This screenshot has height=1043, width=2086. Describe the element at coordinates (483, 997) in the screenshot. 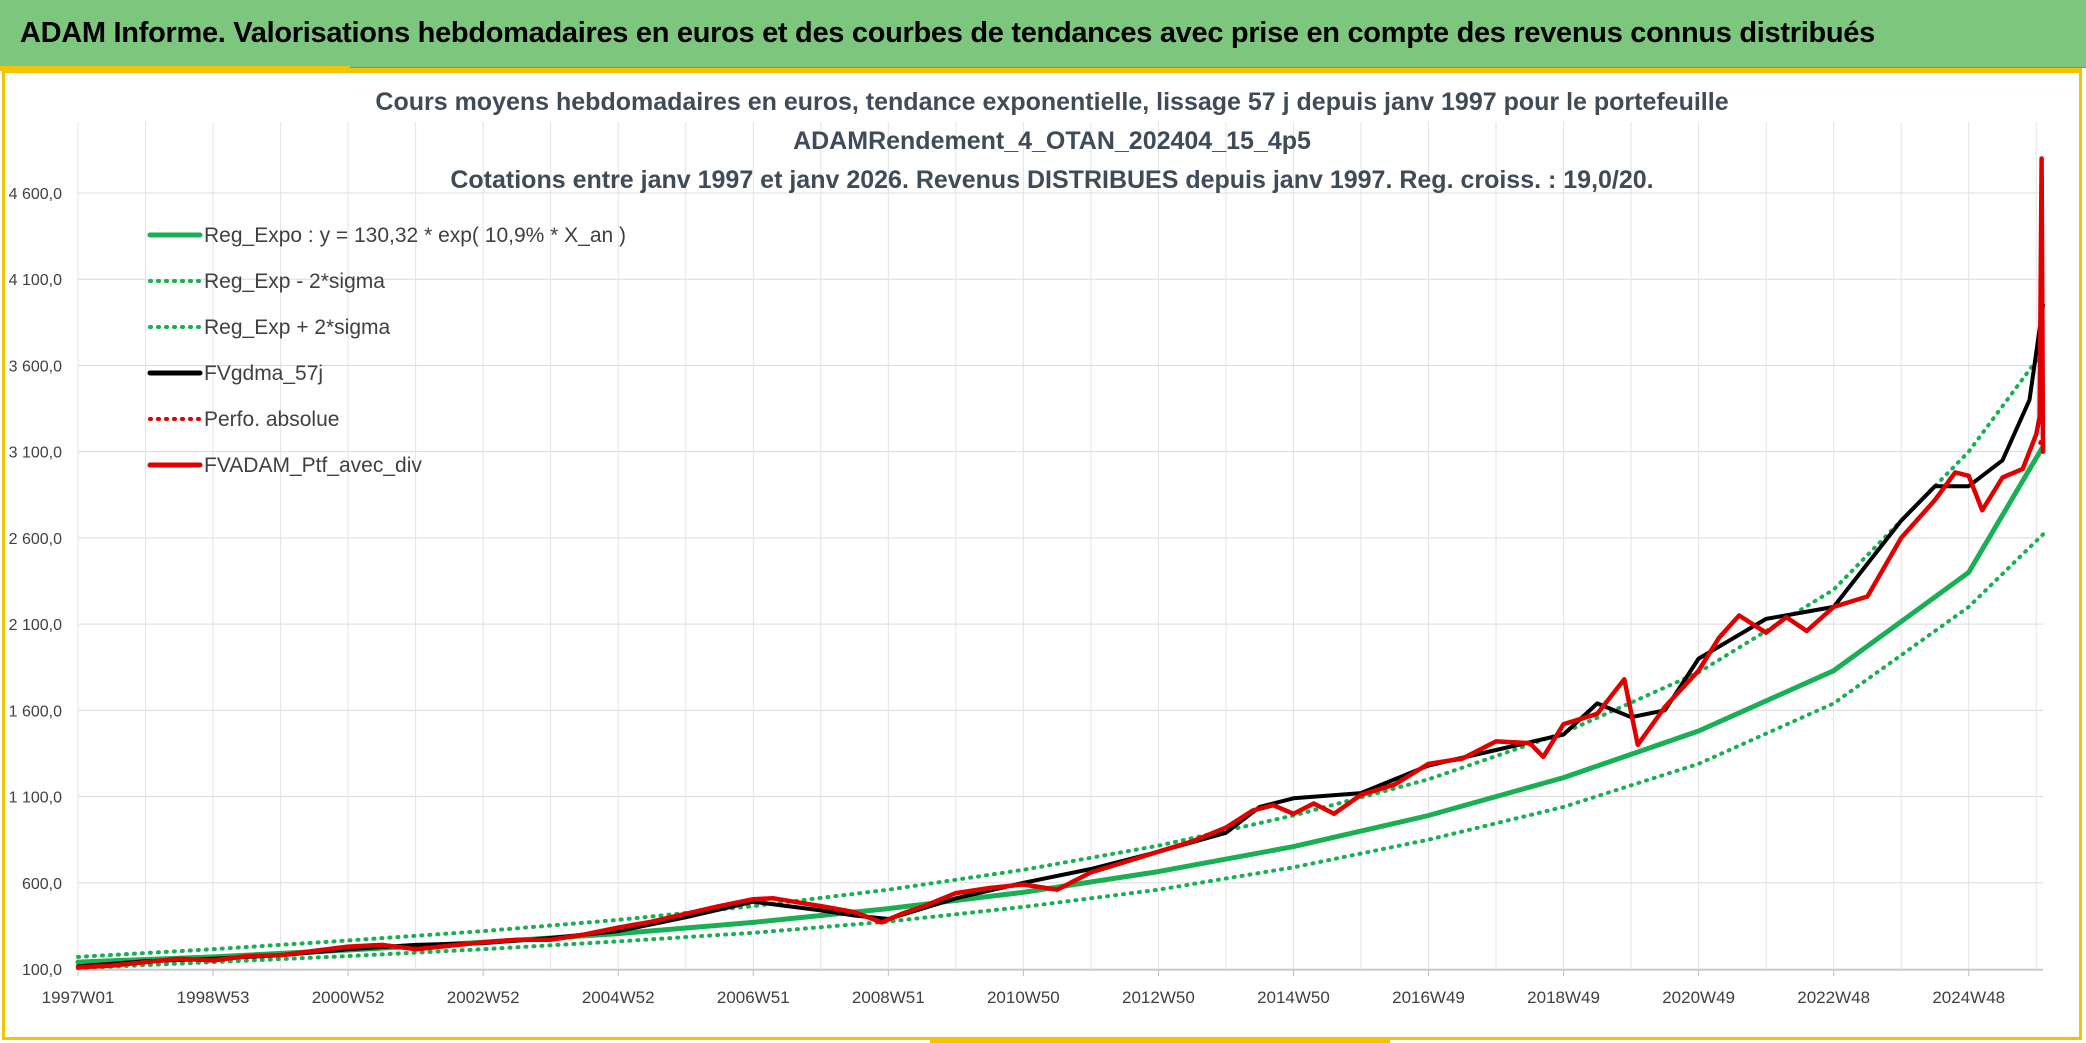

I see `x-tick-label: 2002W52` at that location.